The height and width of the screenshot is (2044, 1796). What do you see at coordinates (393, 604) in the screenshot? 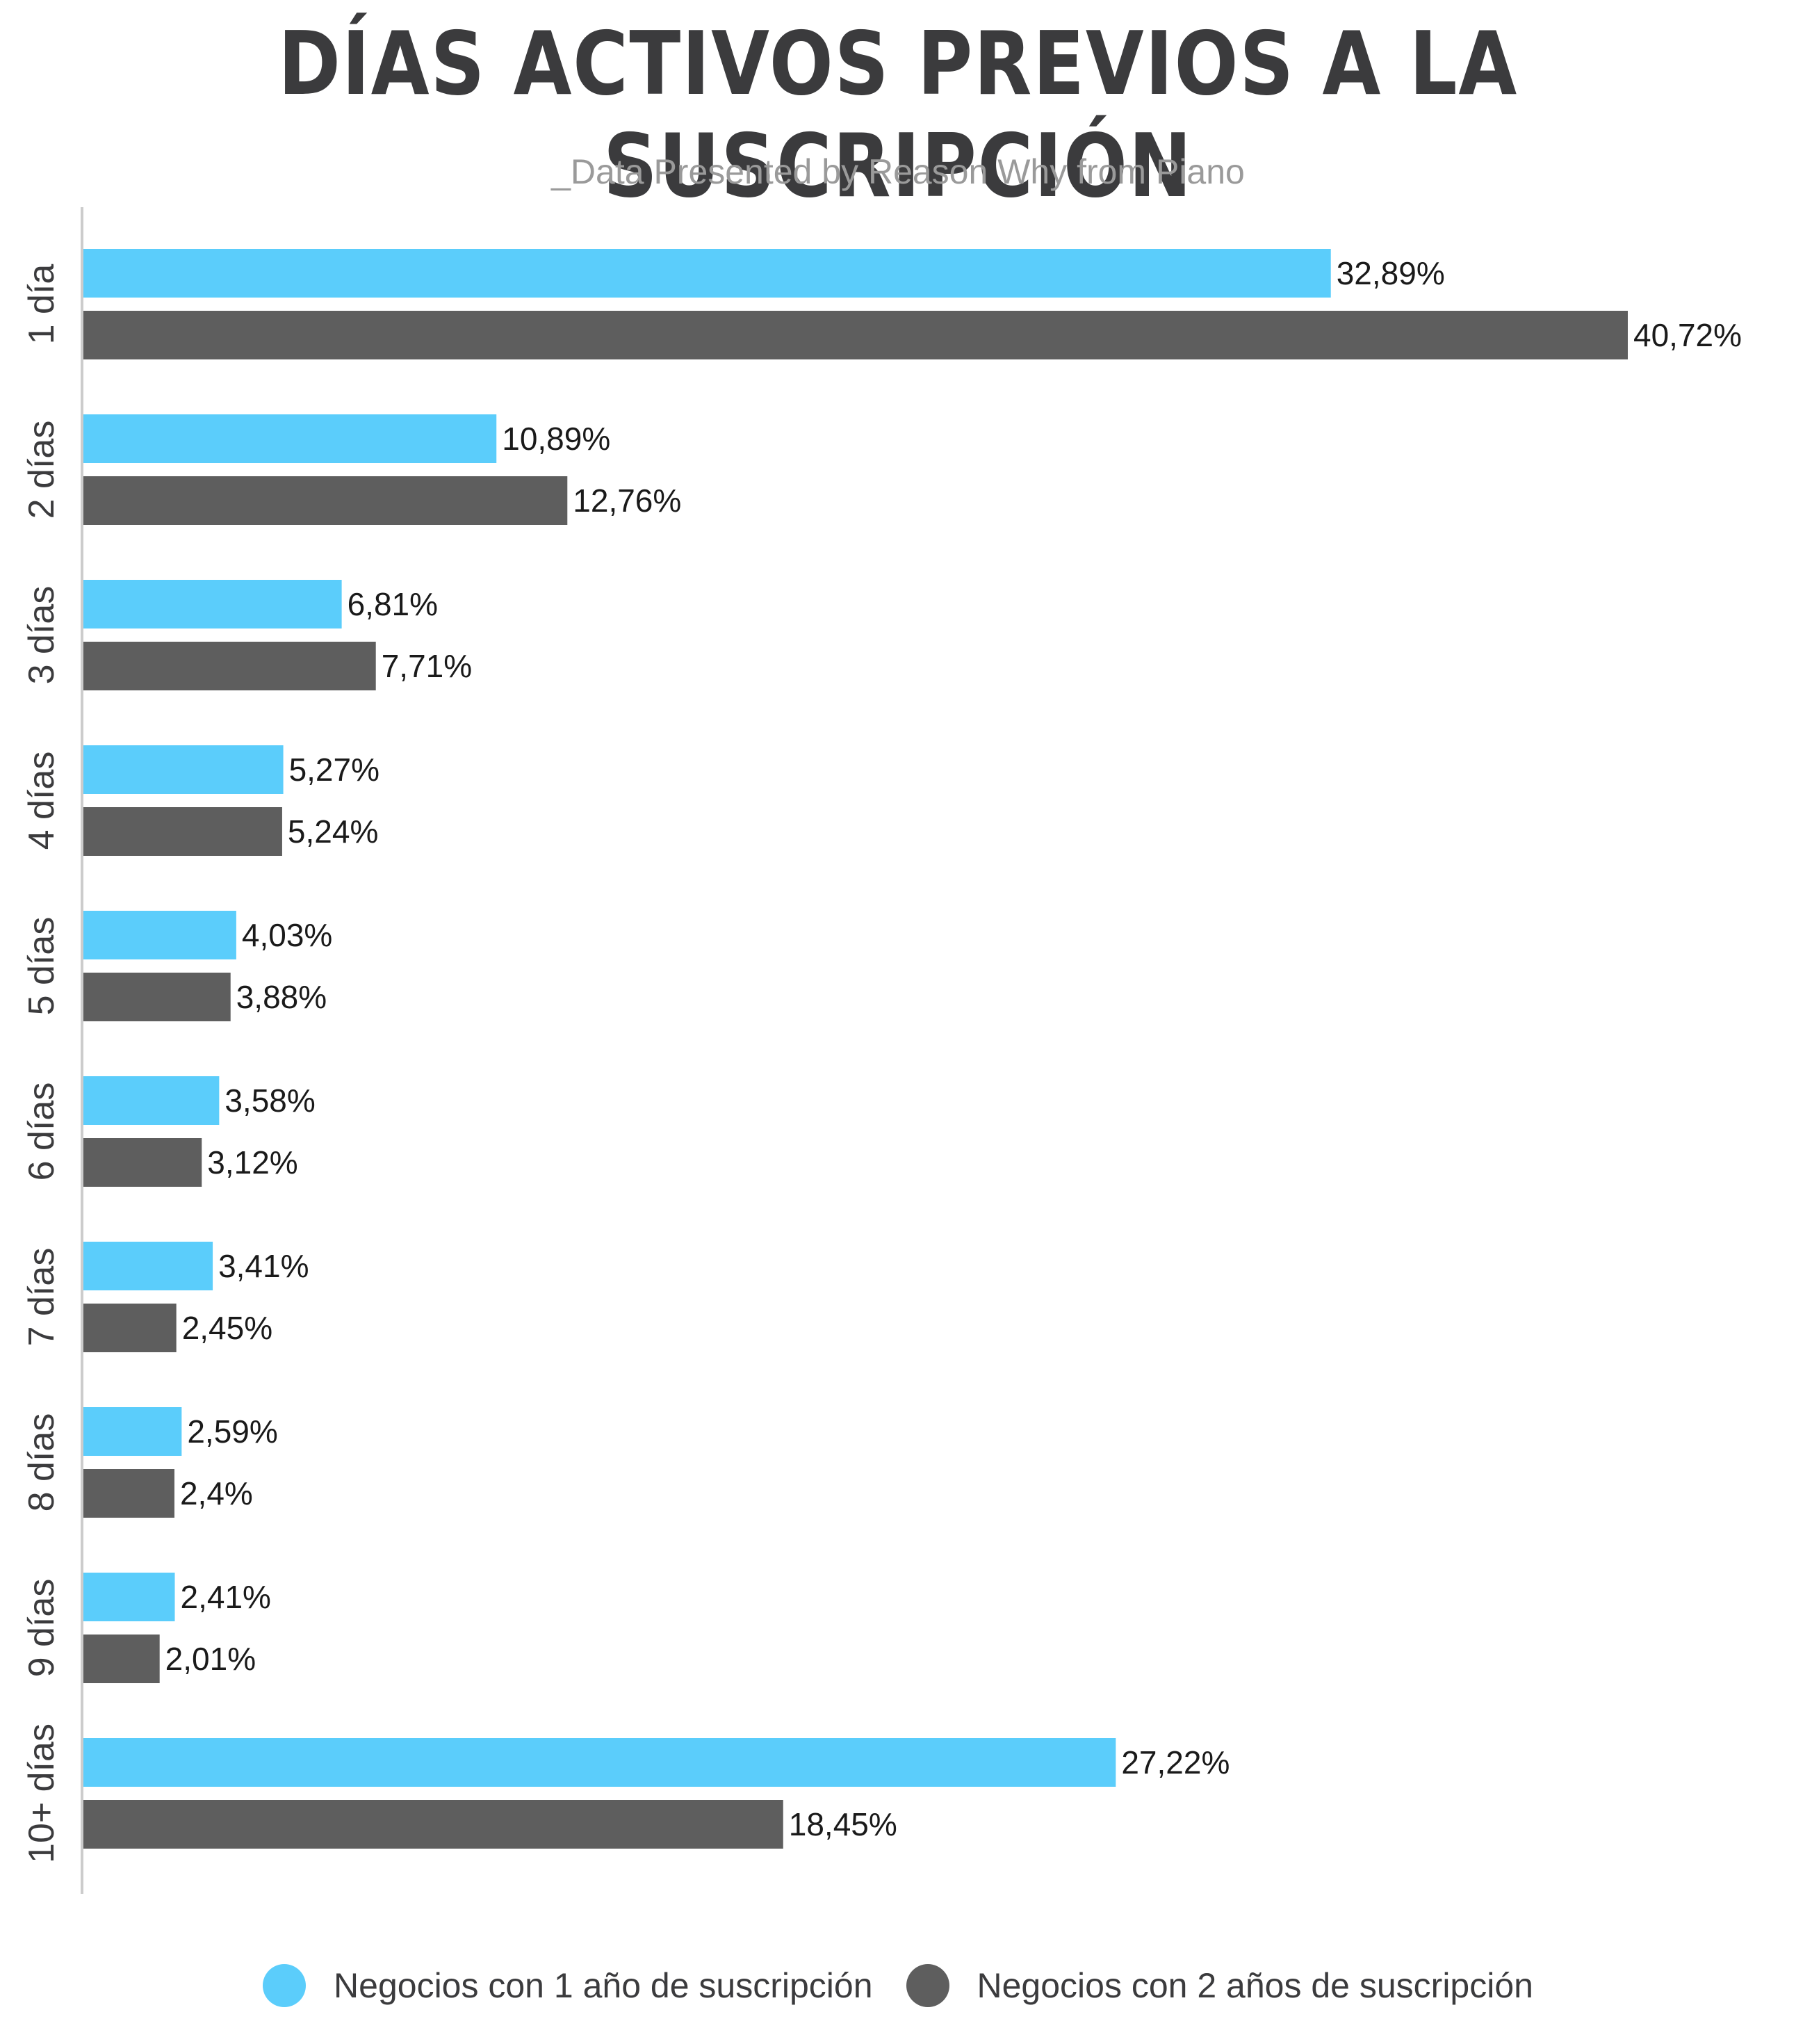
I see `data-label: 6,81%` at bounding box center [393, 604].